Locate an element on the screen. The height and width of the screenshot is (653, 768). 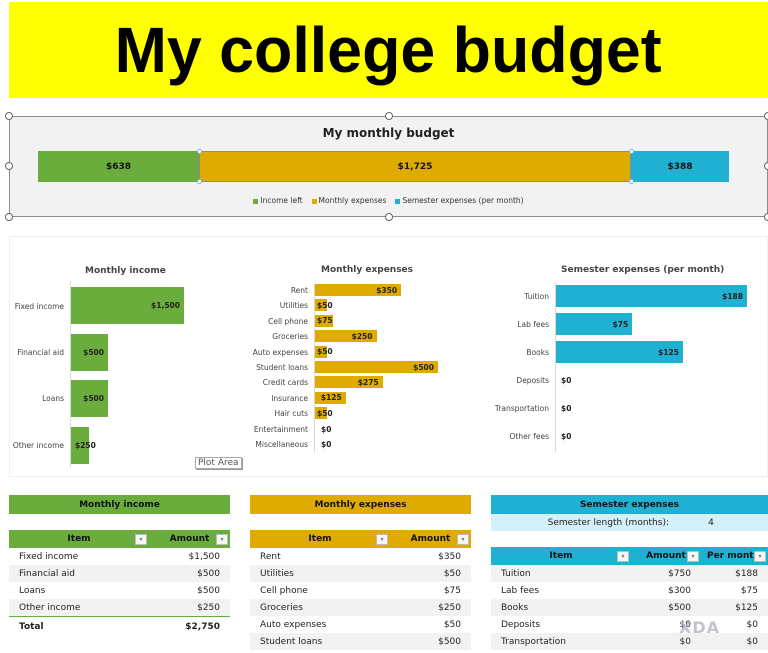
table-cell: $350 is located at coordinates (449, 556).